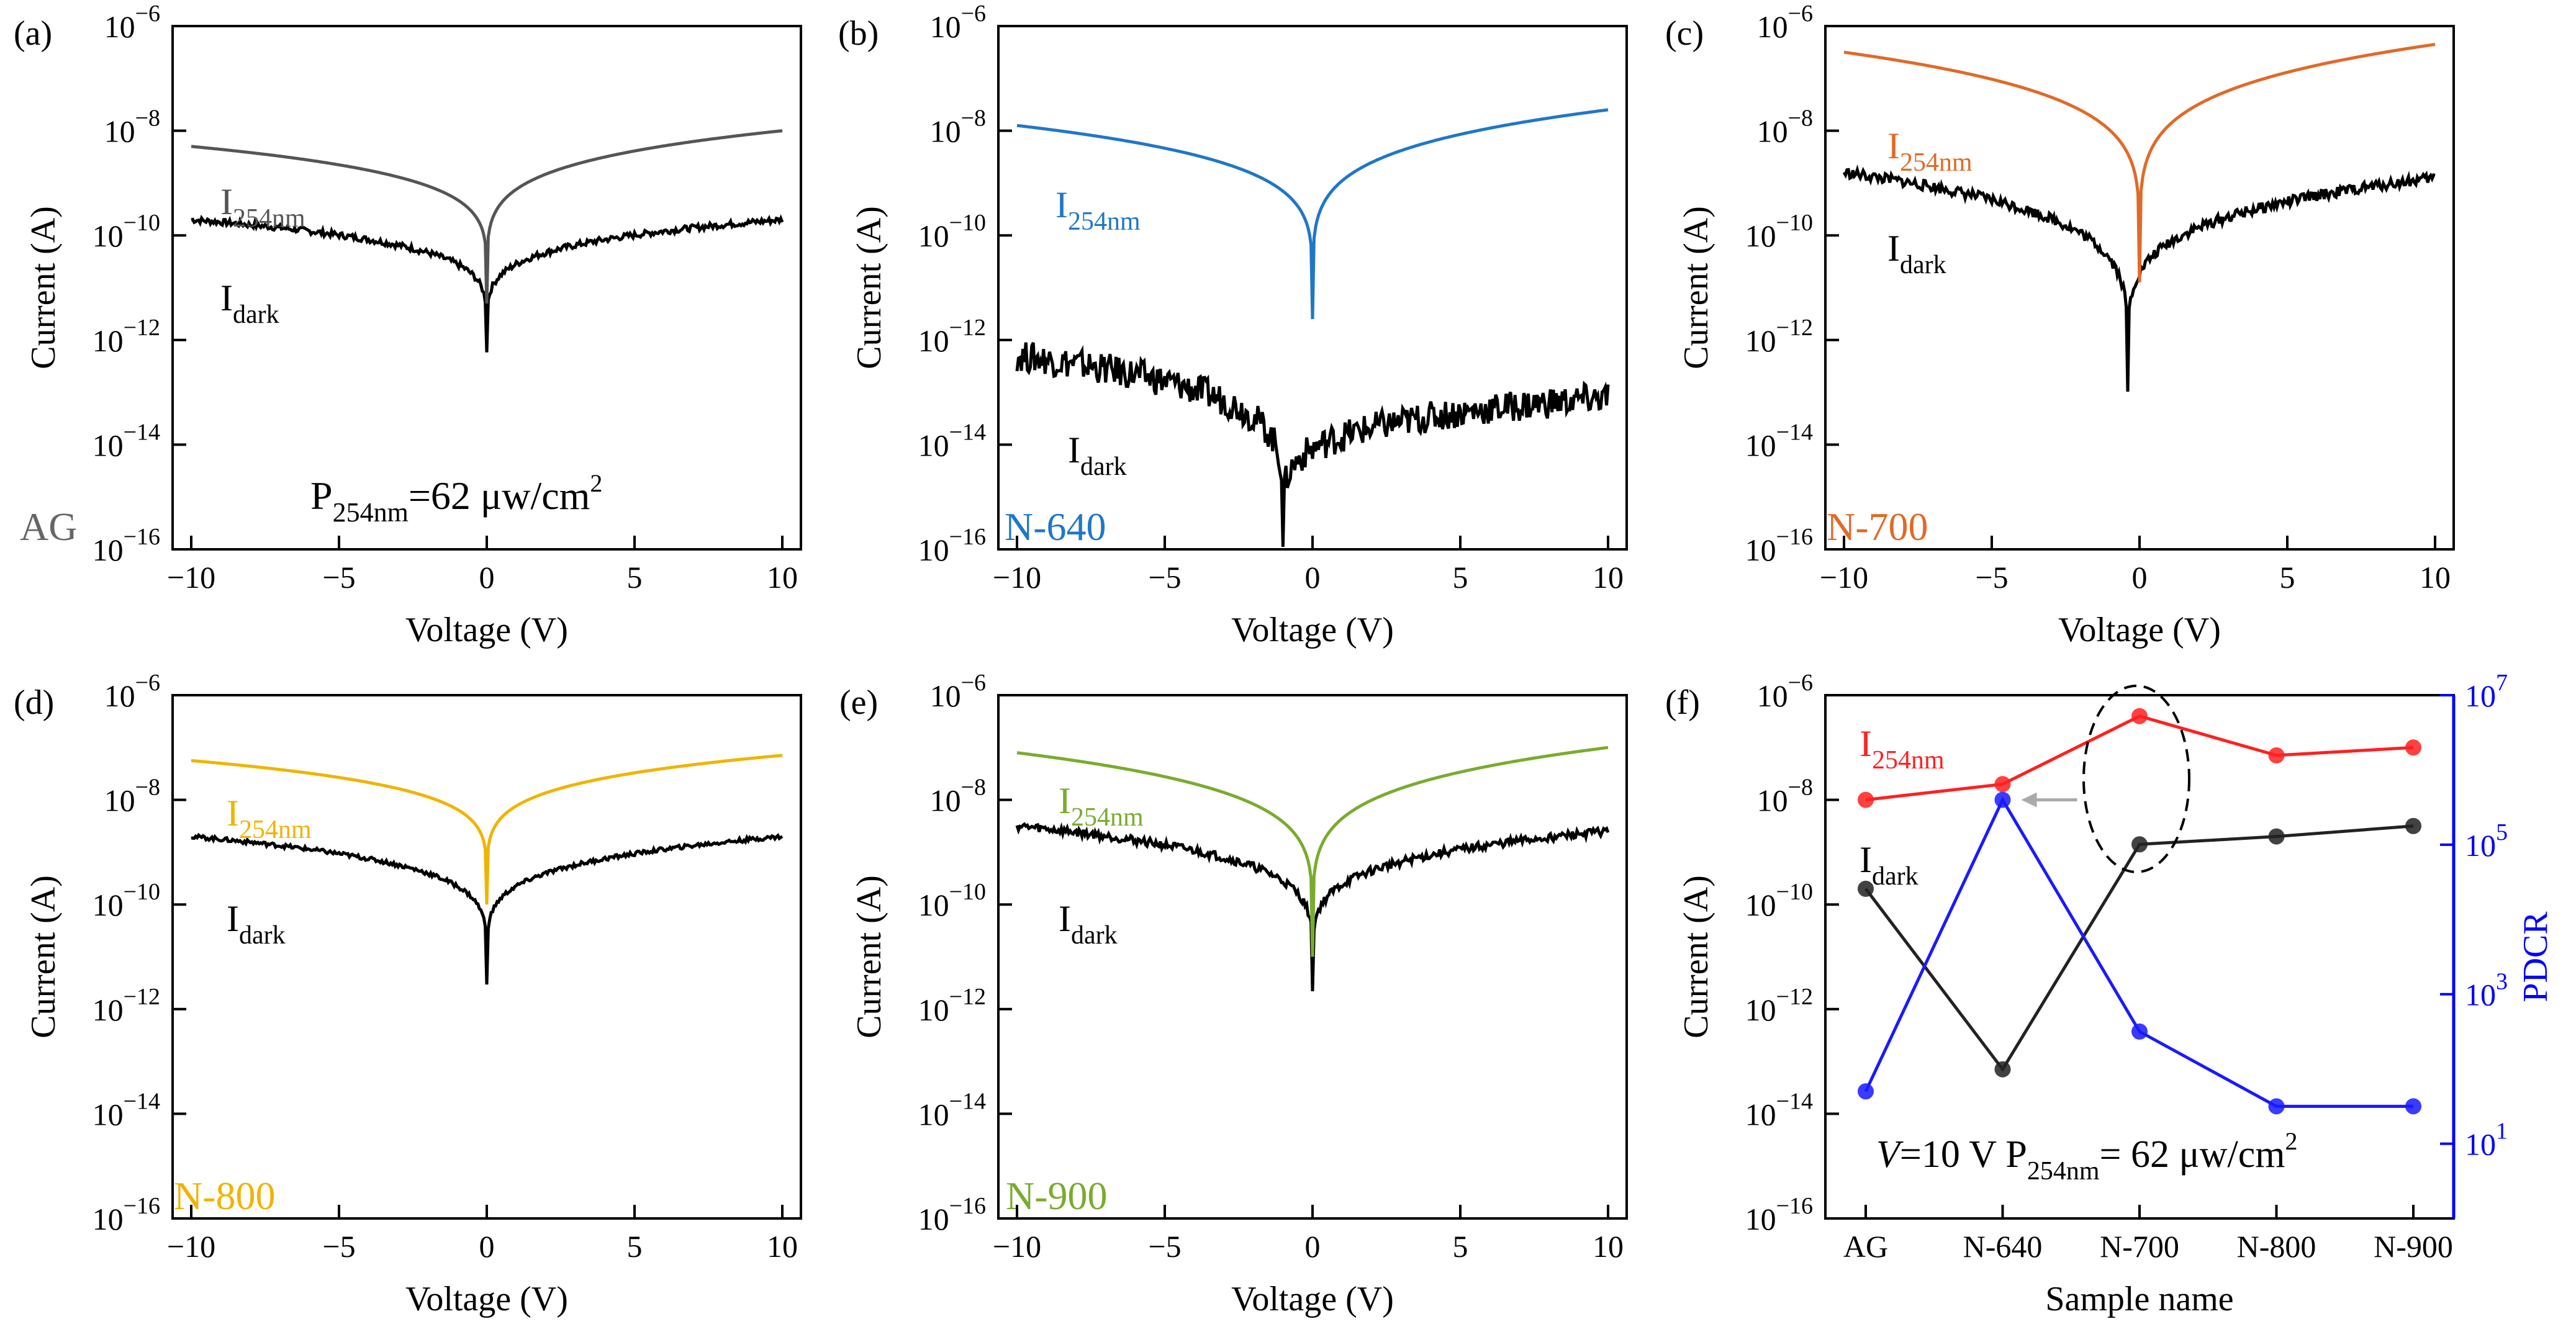 The width and height of the screenshot is (2576, 1337). I want to click on power-density-note: P254nm=62 μw/cm2, so click(456, 498).